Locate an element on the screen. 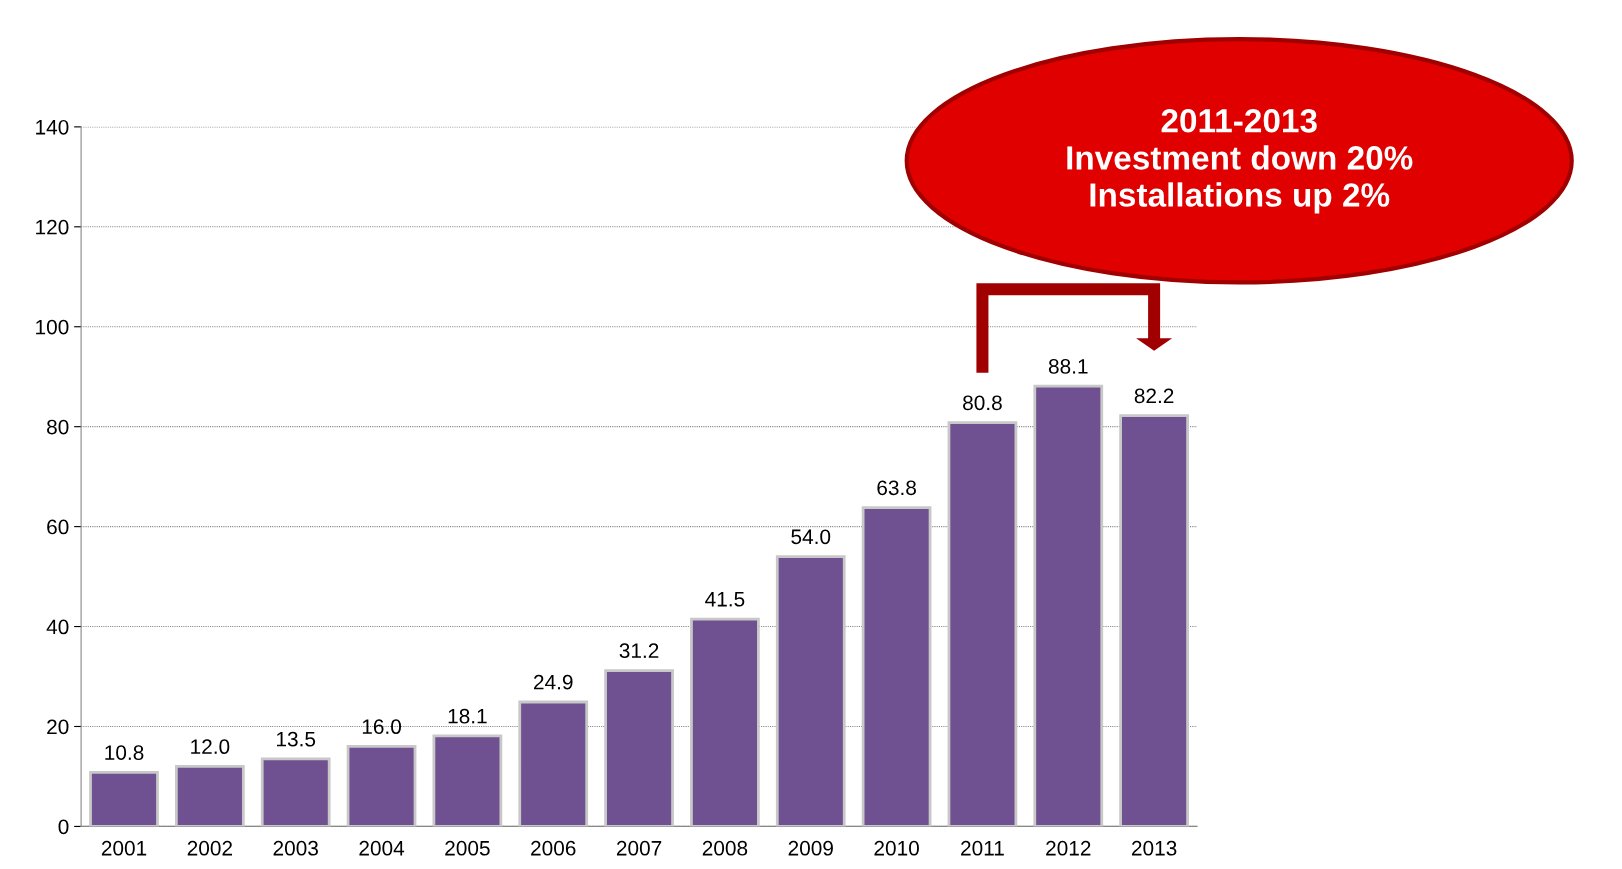 This screenshot has width=1622, height=869. data-label: 16.0 is located at coordinates (382, 727).